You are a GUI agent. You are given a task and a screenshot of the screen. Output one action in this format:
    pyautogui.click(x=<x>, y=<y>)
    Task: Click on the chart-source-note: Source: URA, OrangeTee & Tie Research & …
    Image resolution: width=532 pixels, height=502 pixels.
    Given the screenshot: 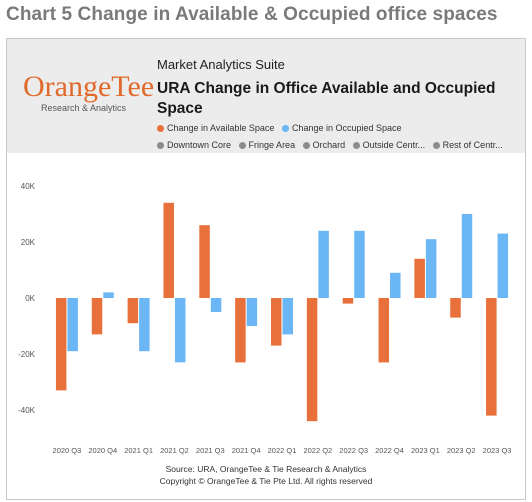 What is the action you would take?
    pyautogui.click(x=266, y=475)
    